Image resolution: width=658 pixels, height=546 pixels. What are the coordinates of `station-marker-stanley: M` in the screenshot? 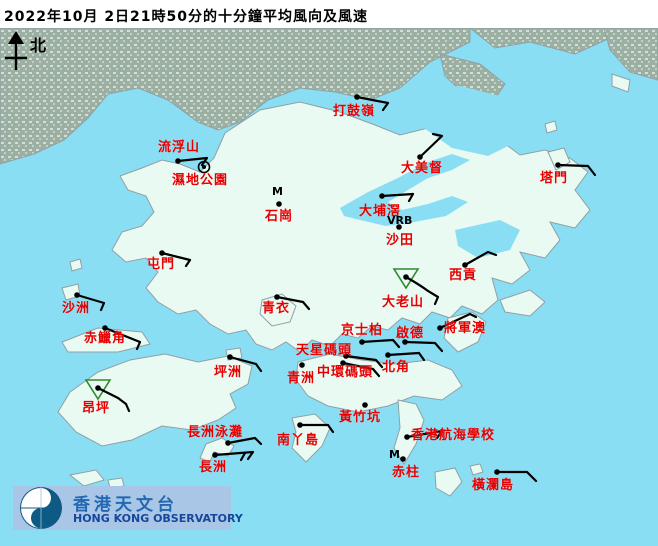 It's located at (394, 454).